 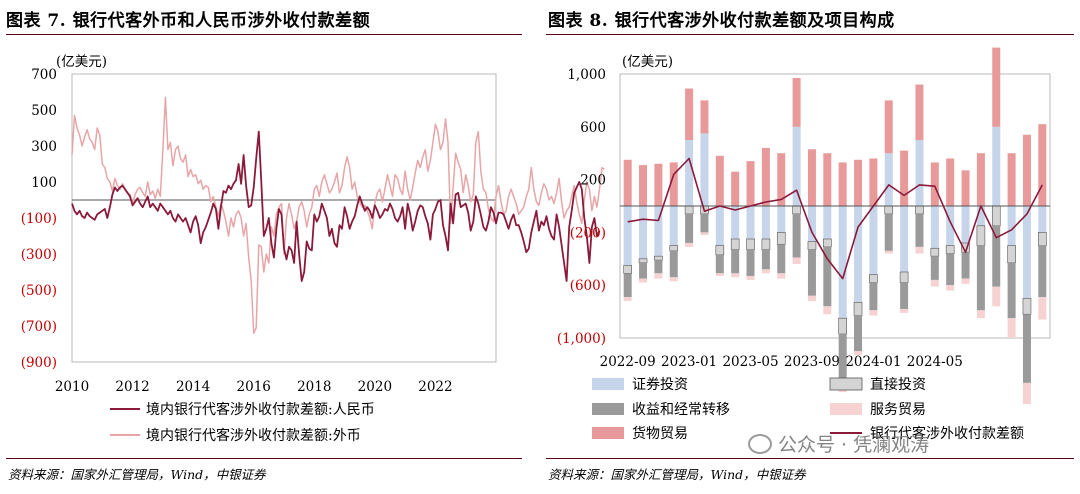 What do you see at coordinates (854, 445) in the screenshot?
I see `watermark-text: 公众号 · 凭澜观涛` at bounding box center [854, 445].